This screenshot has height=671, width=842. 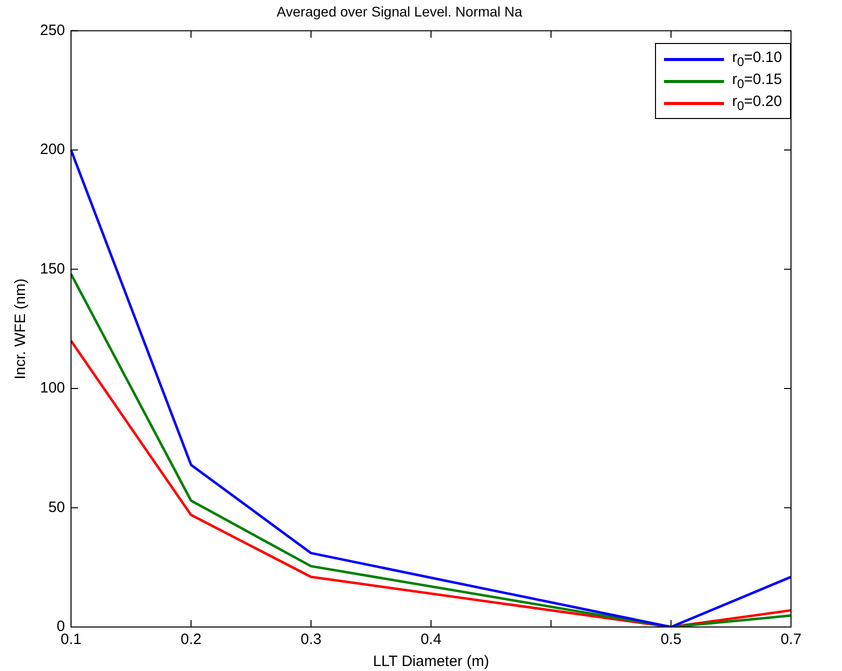 What do you see at coordinates (671, 639) in the screenshot?
I see `x-tick-label: 0.5` at bounding box center [671, 639].